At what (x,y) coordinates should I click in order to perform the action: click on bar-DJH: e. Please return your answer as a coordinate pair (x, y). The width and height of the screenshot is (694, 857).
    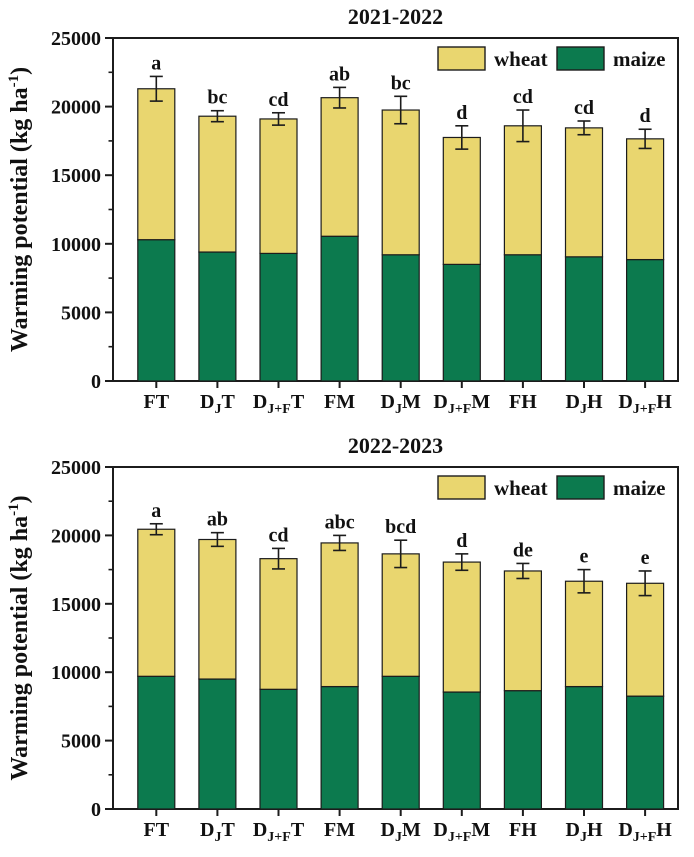
    Looking at the image, I should click on (584, 678).